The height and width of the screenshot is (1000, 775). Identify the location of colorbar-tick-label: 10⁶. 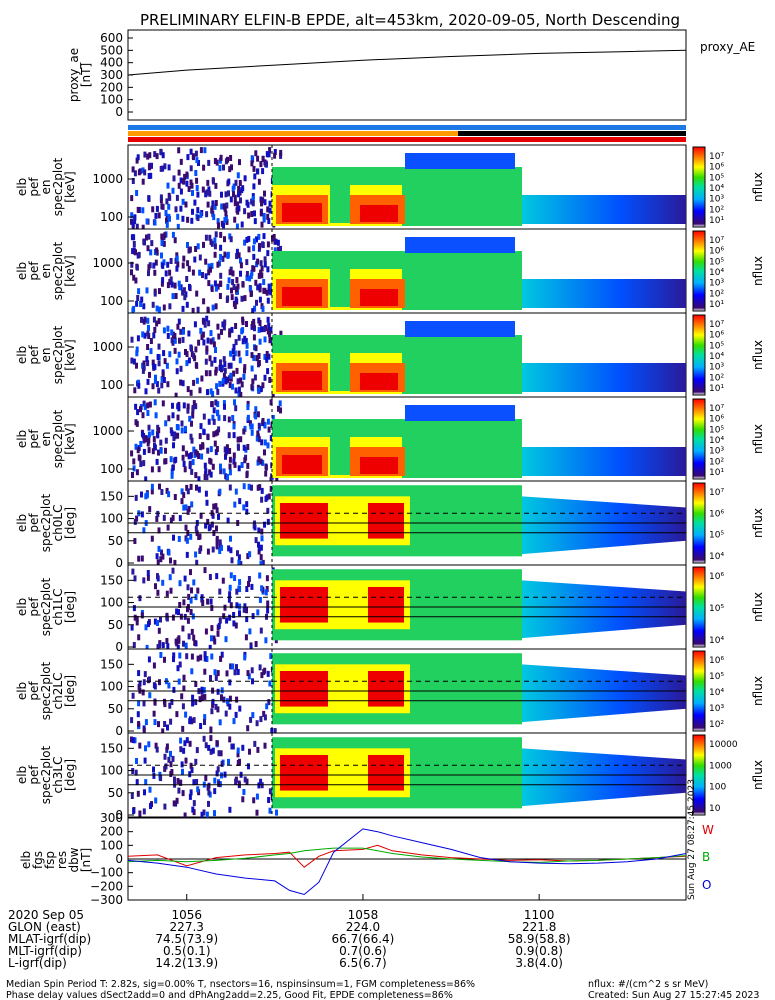
(716, 168).